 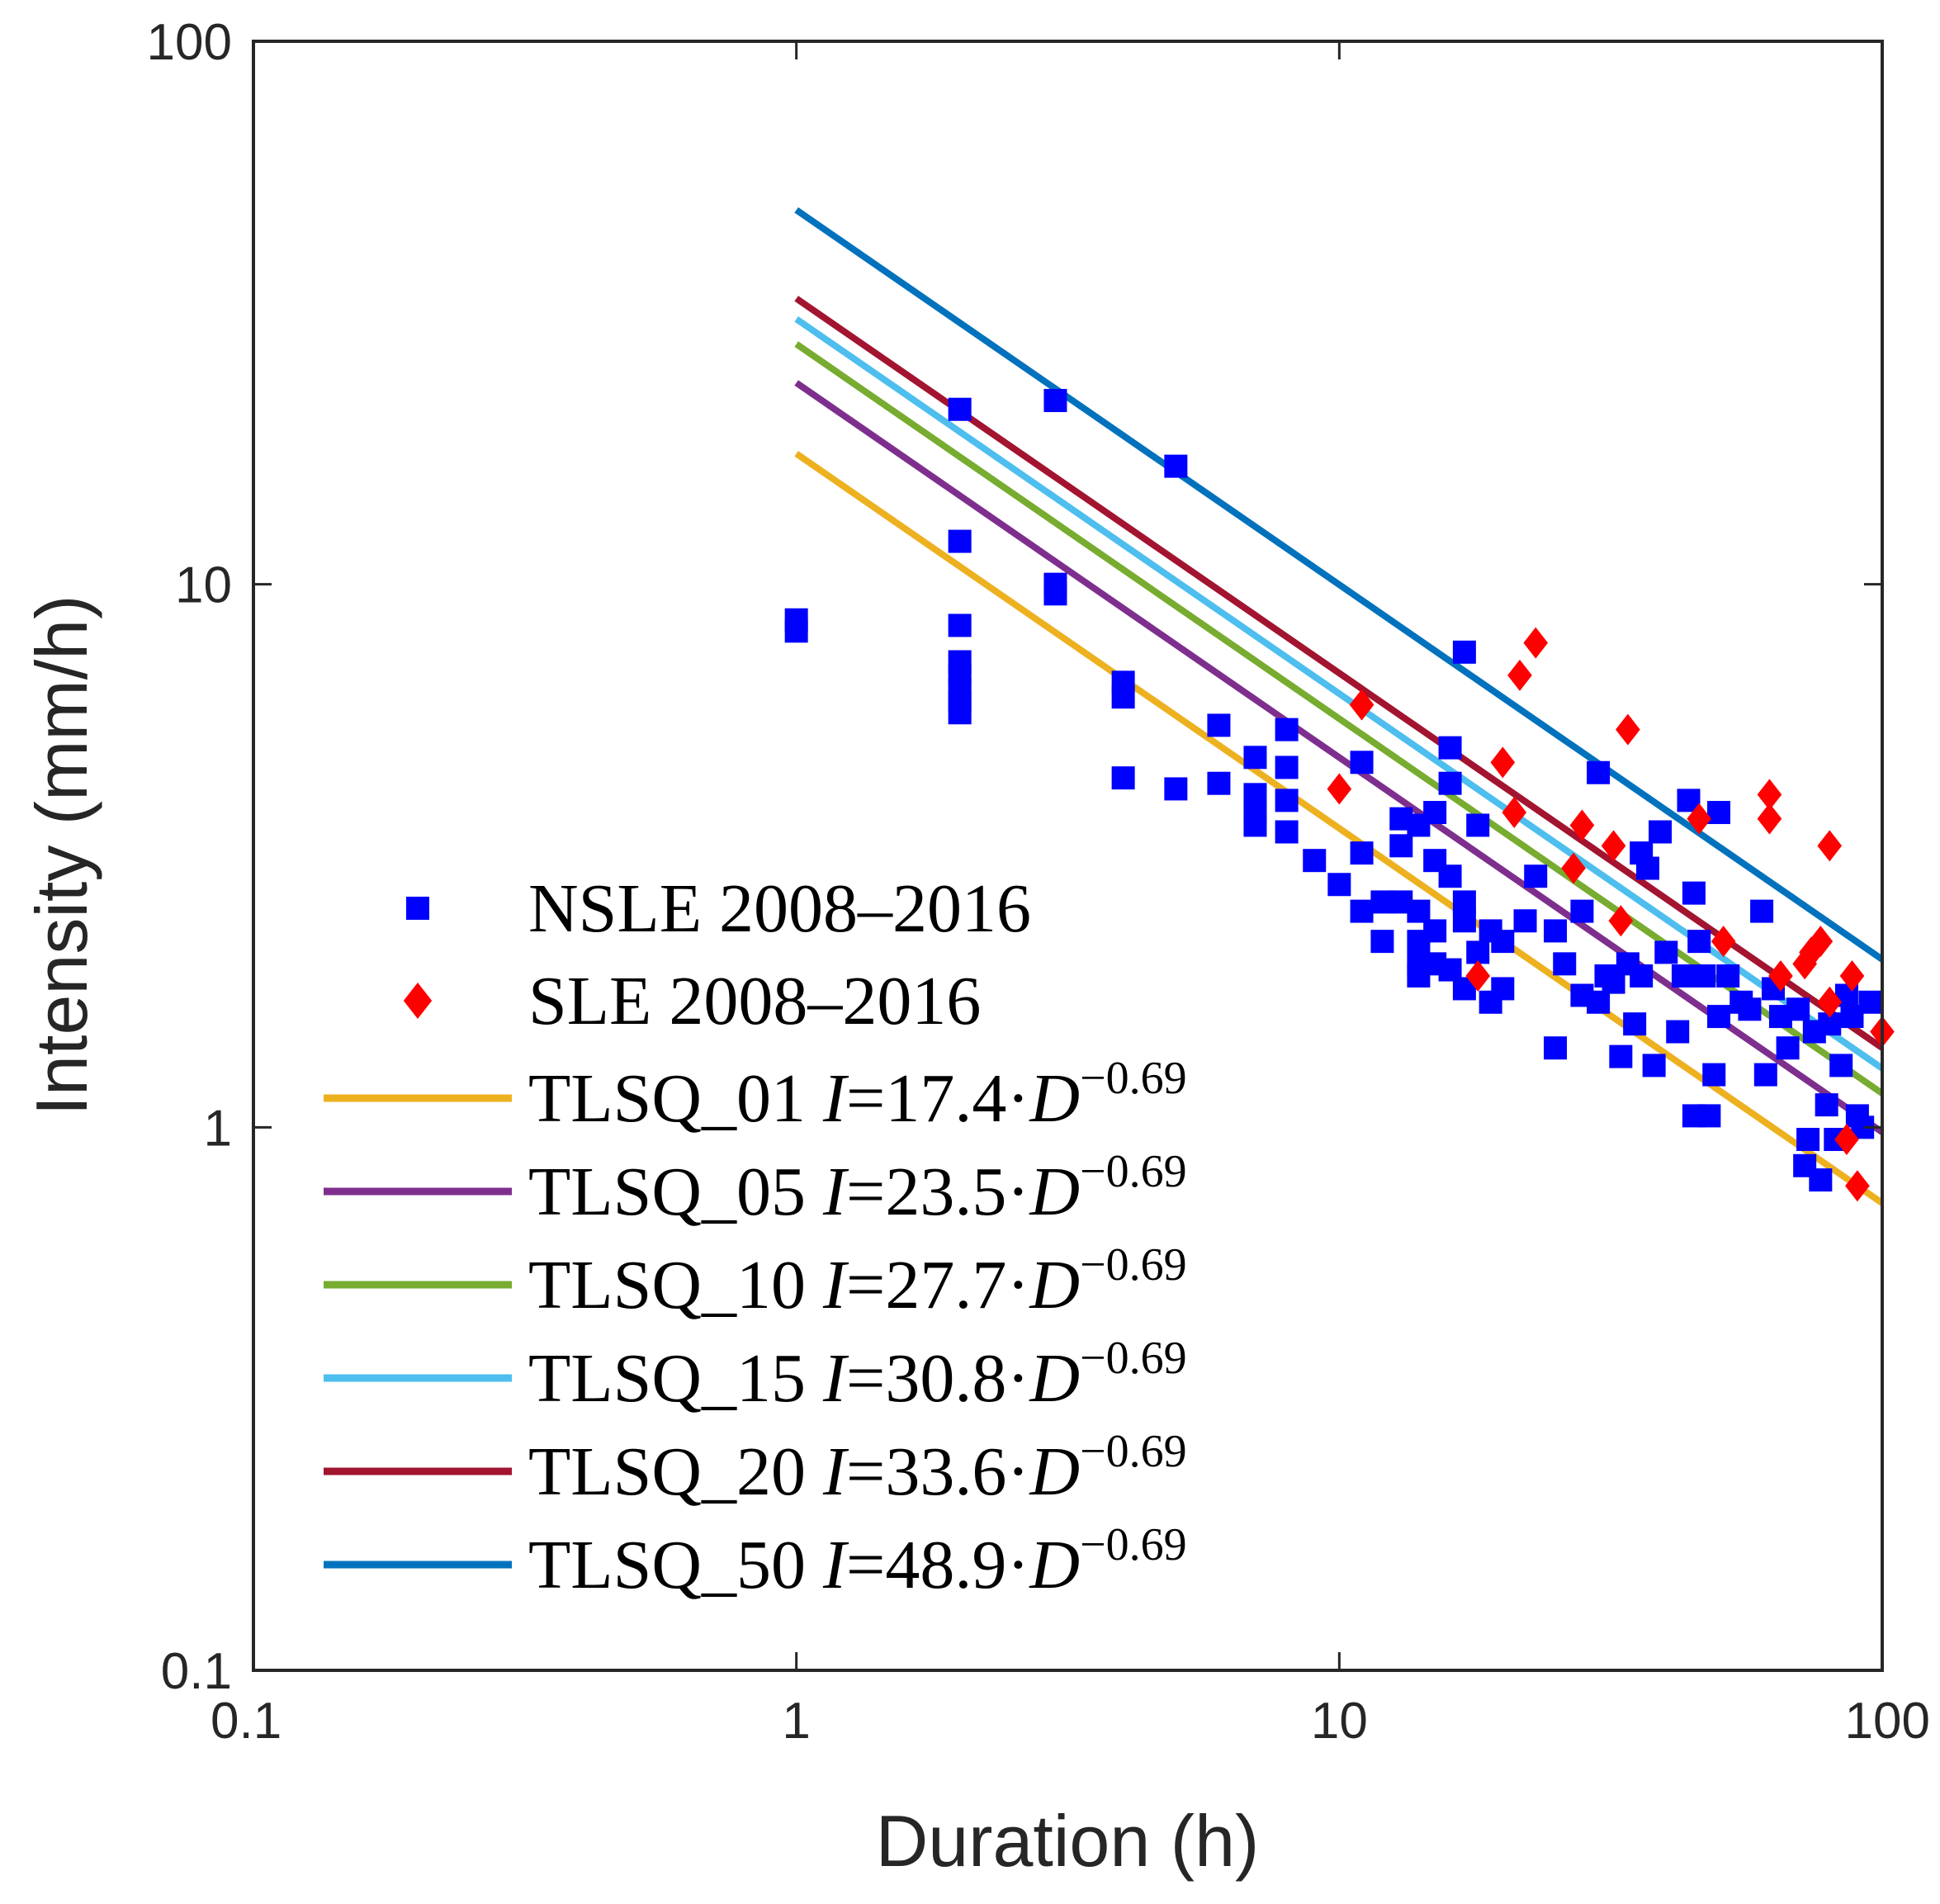 What do you see at coordinates (1068, 1841) in the screenshot?
I see `x-axis-title: Duration (h)` at bounding box center [1068, 1841].